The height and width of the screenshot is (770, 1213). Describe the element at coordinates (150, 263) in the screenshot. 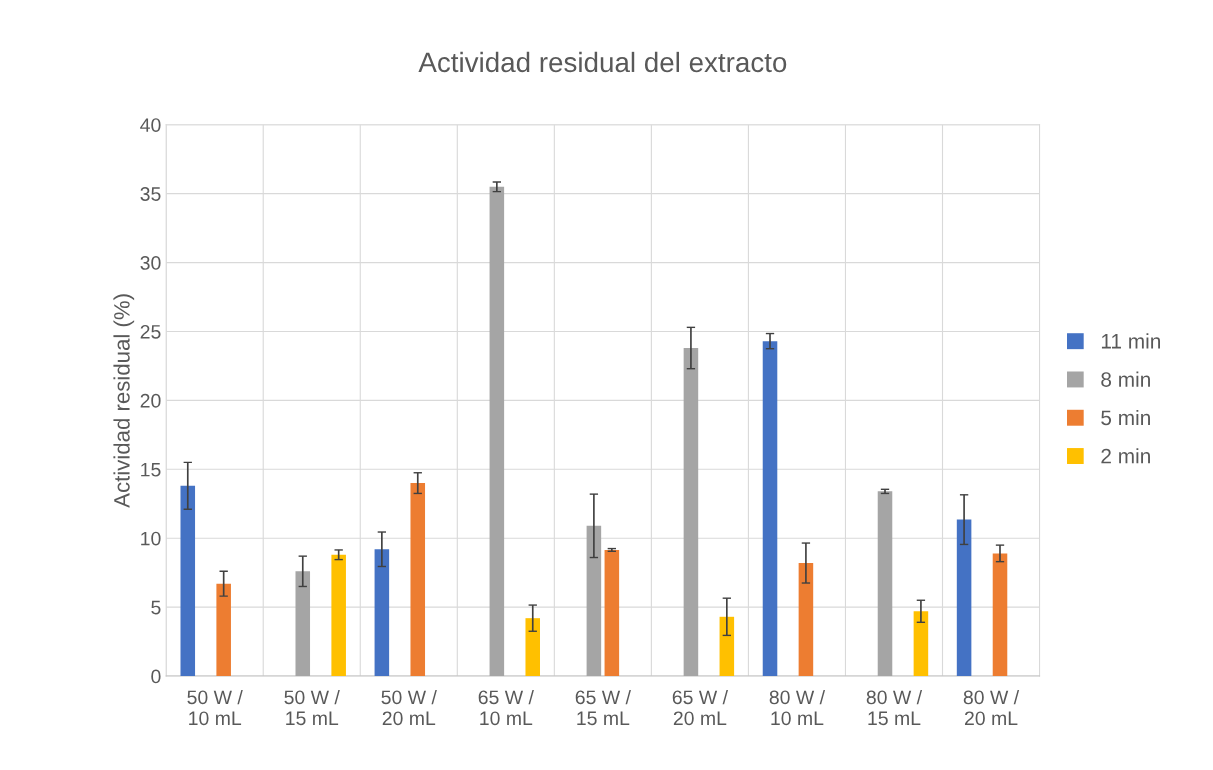

I see `y-tick-label: 30` at that location.